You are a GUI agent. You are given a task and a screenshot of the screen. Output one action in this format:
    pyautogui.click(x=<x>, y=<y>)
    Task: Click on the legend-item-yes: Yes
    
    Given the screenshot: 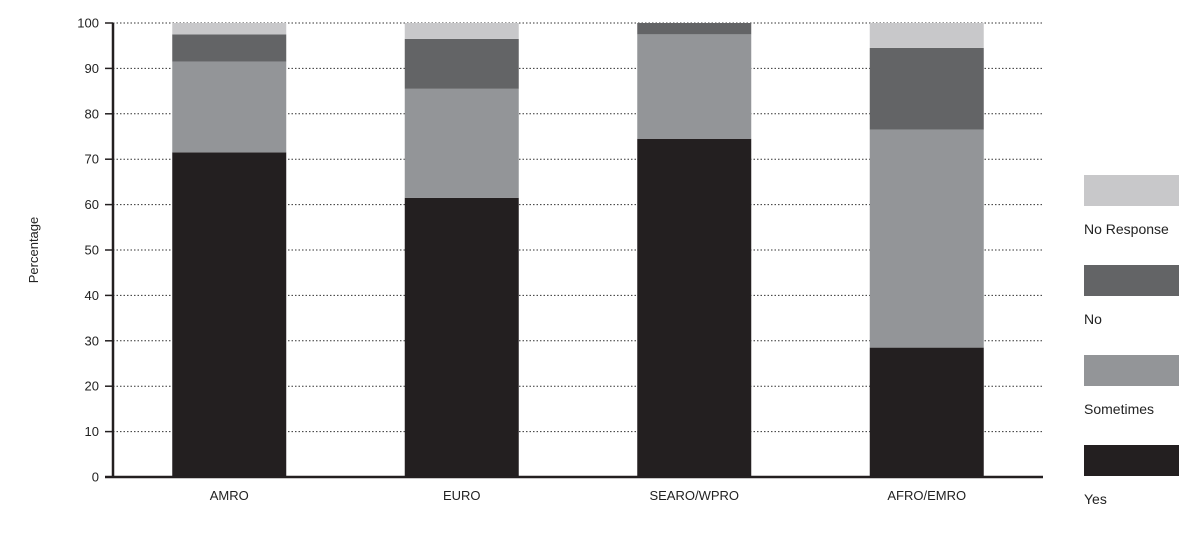 What is the action you would take?
    pyautogui.click(x=1122, y=490)
    